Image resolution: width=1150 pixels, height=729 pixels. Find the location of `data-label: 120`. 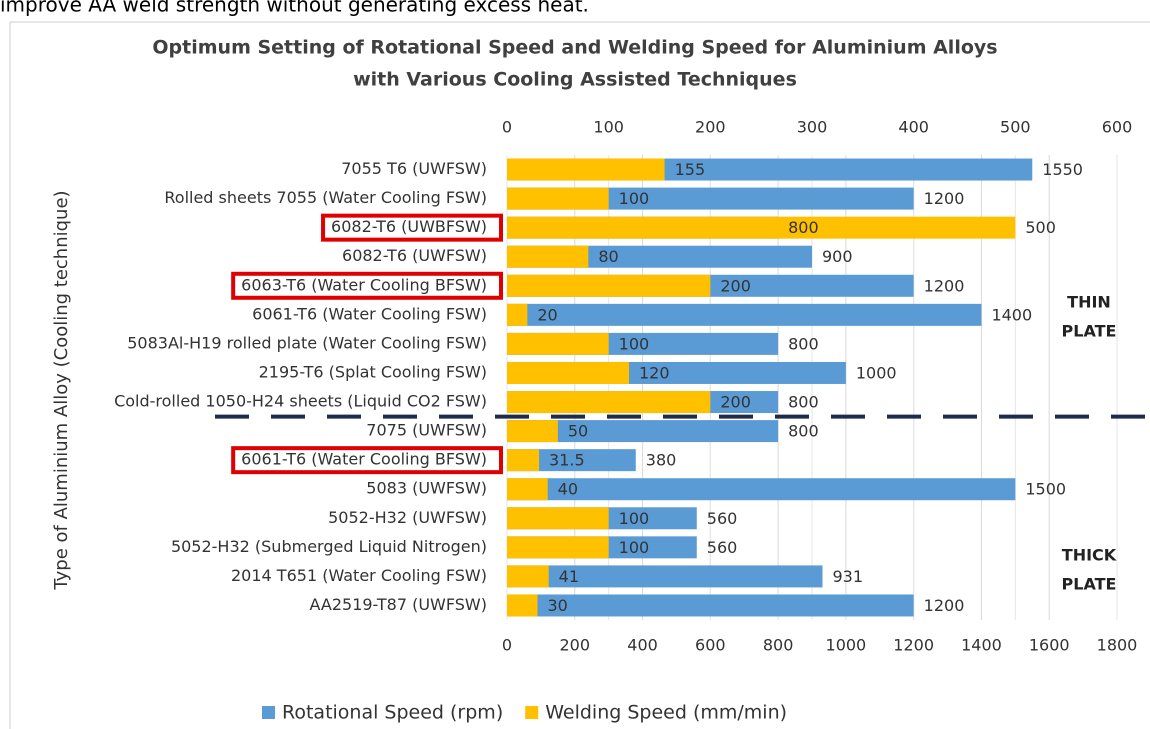

data-label: 120 is located at coordinates (654, 372).